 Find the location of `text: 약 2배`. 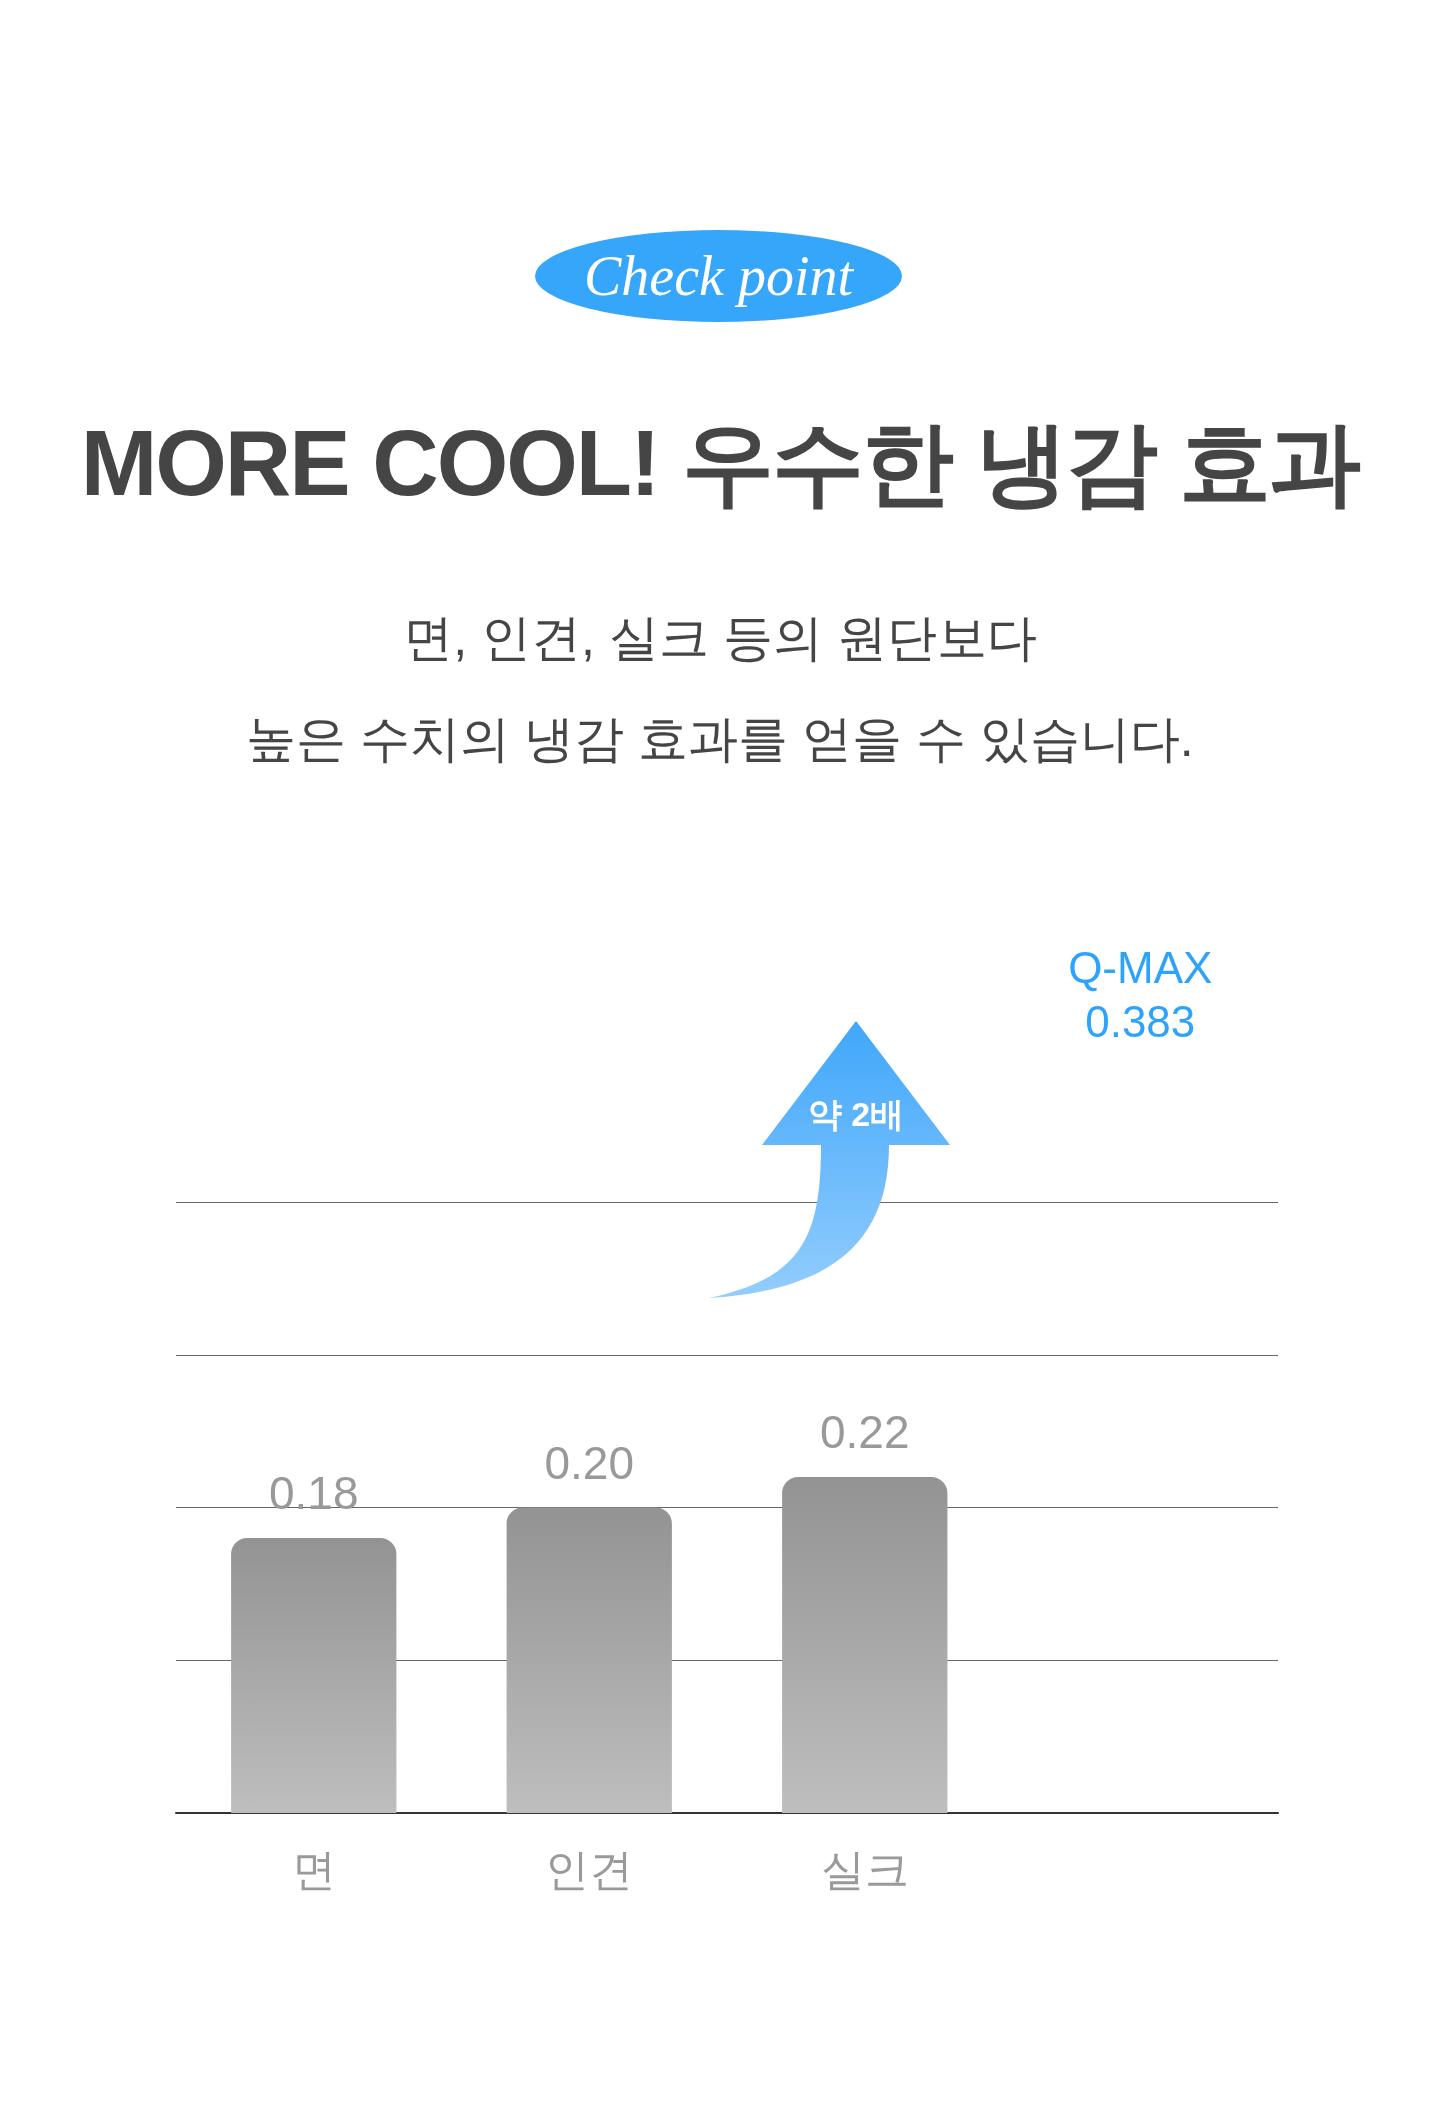

text: 약 2배 is located at coordinates (856, 1114).